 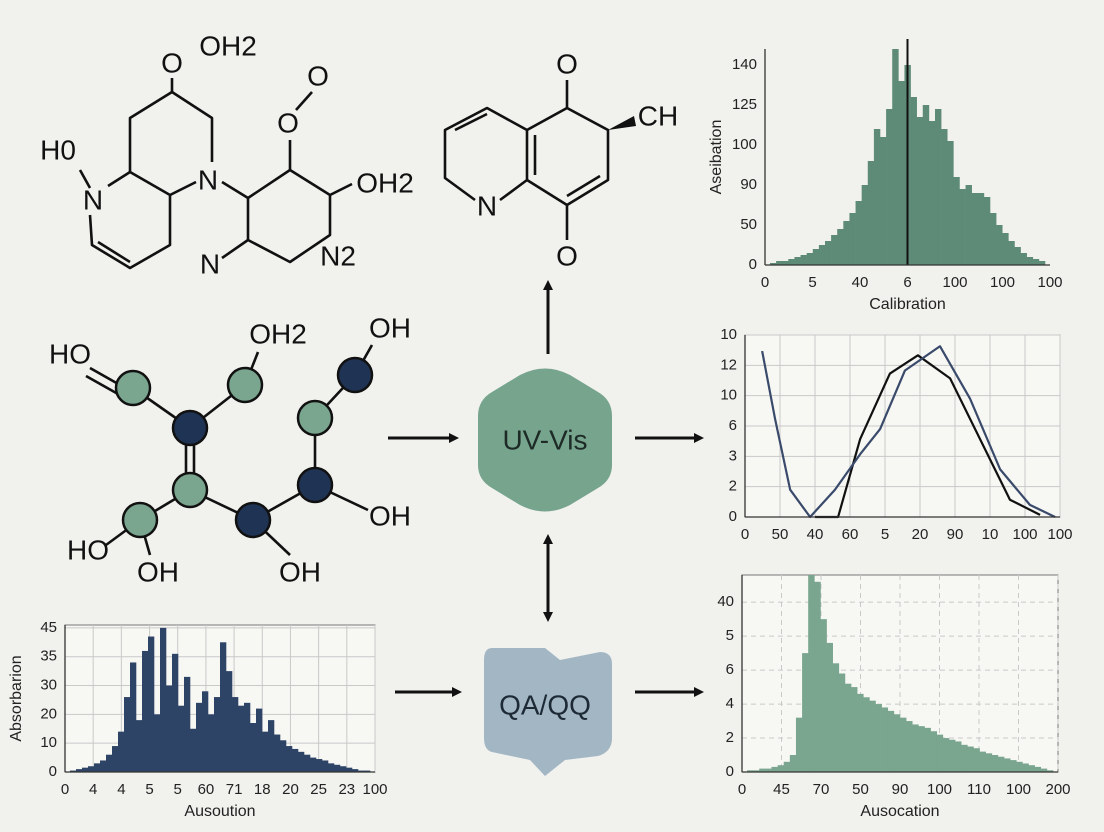 What do you see at coordinates (885, 534) in the screenshot?
I see `x-tick-label: 5` at bounding box center [885, 534].